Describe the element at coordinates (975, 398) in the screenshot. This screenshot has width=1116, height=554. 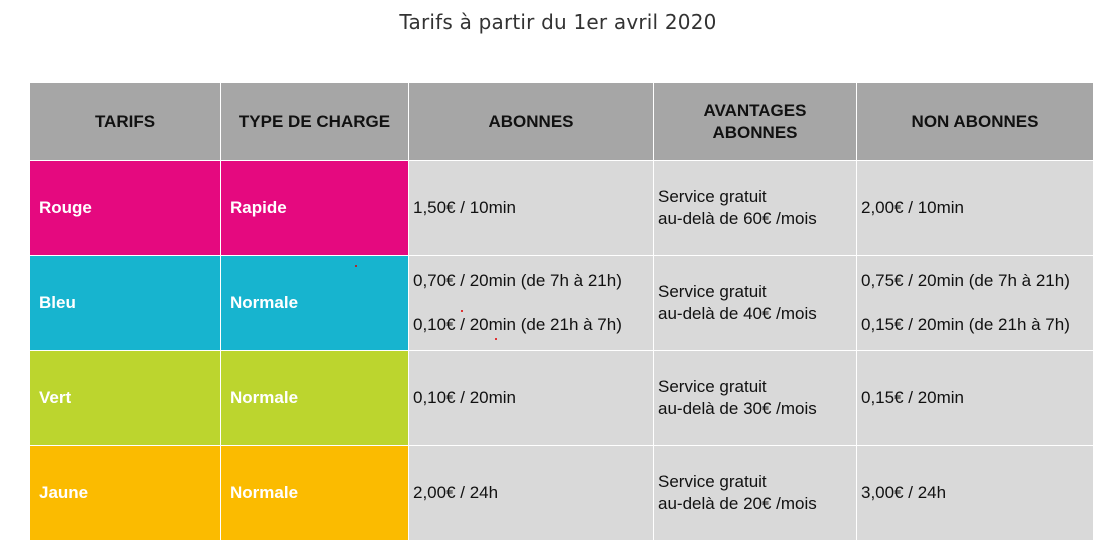
I see `non-abonnes-cell: 0,15€ / 20min` at that location.